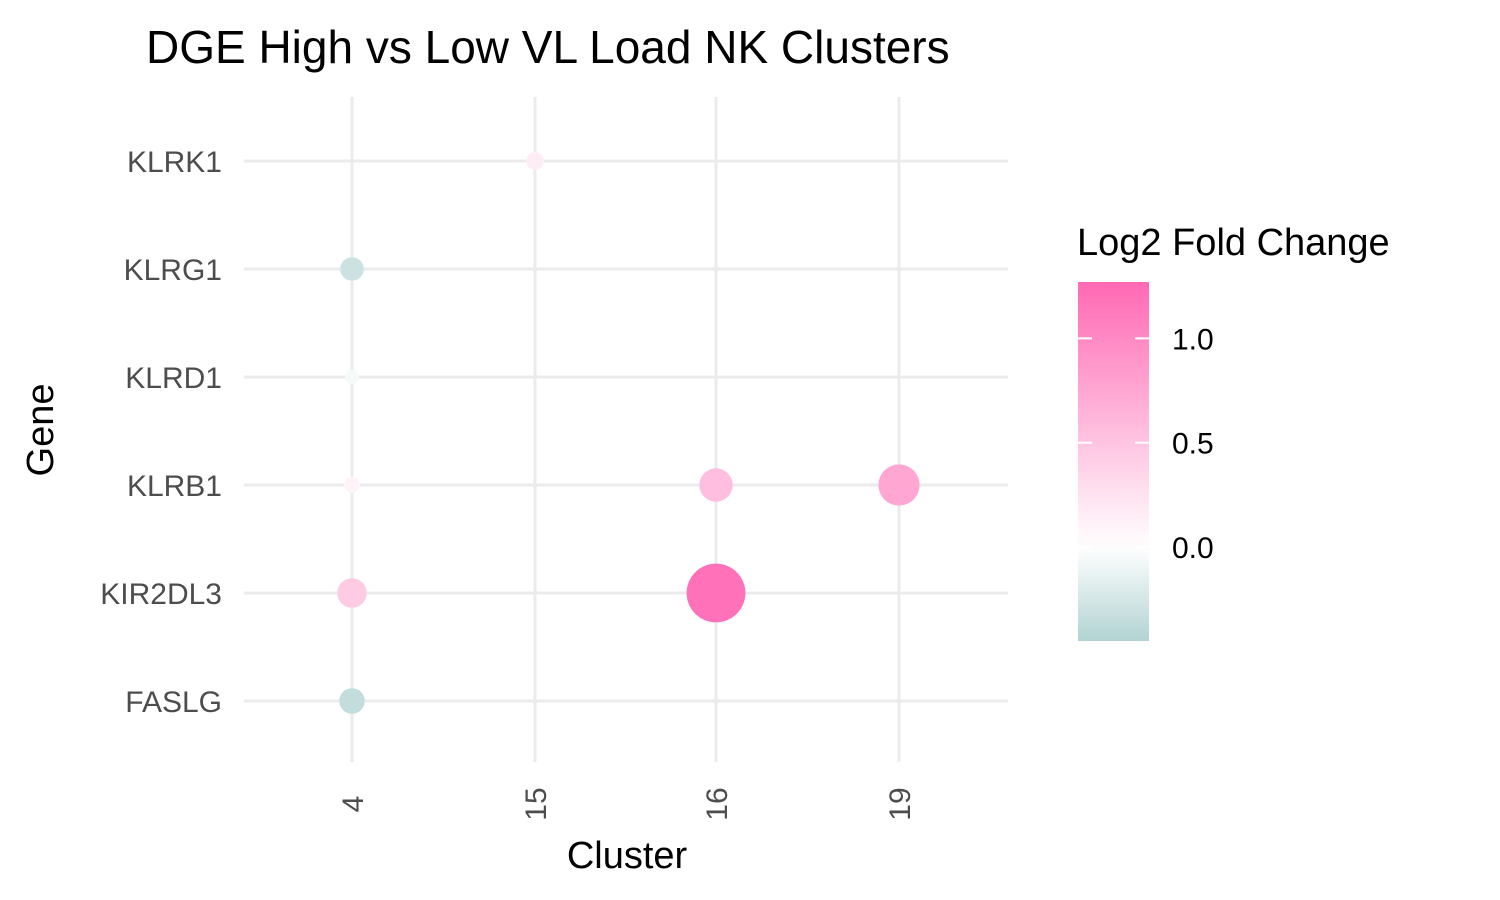 The width and height of the screenshot is (1500, 900). Describe the element at coordinates (1113, 461) in the screenshot. I see `legend-colorbar` at that location.